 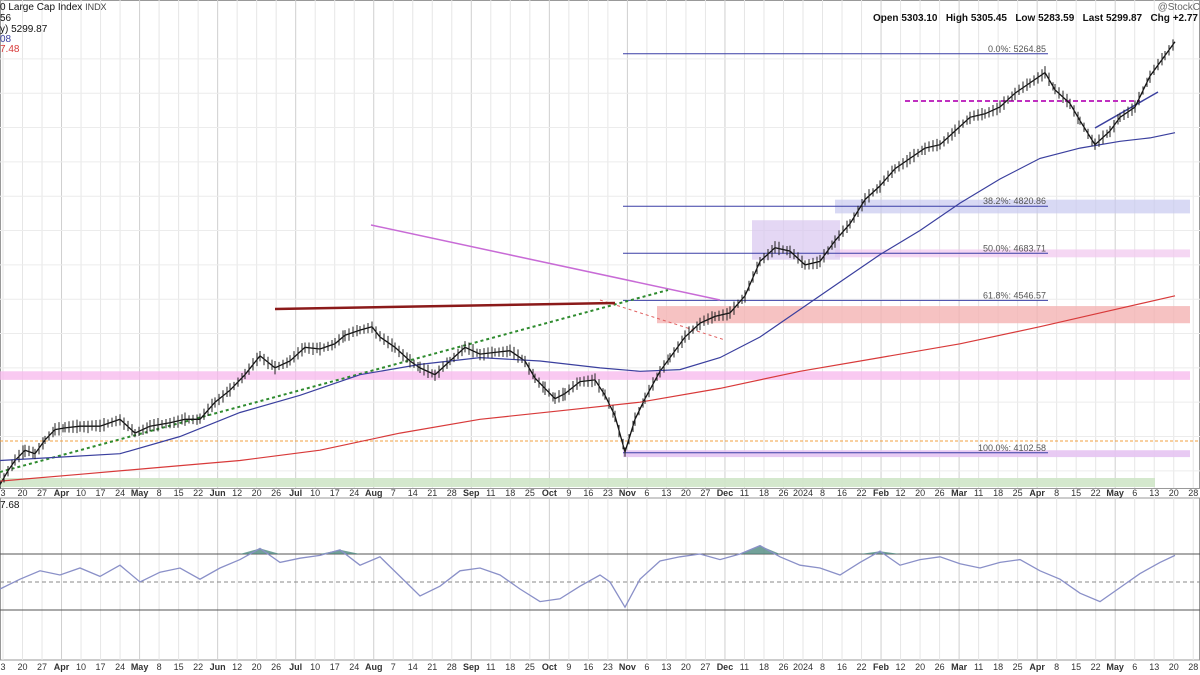 I want to click on x-tick-bottom: 28, so click(x=452, y=667).